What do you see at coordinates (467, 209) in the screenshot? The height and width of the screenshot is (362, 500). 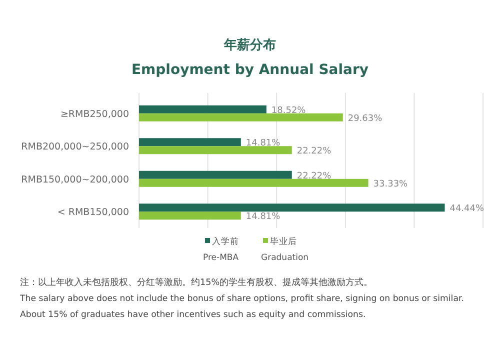 I see `data-label: 44.44%` at bounding box center [467, 209].